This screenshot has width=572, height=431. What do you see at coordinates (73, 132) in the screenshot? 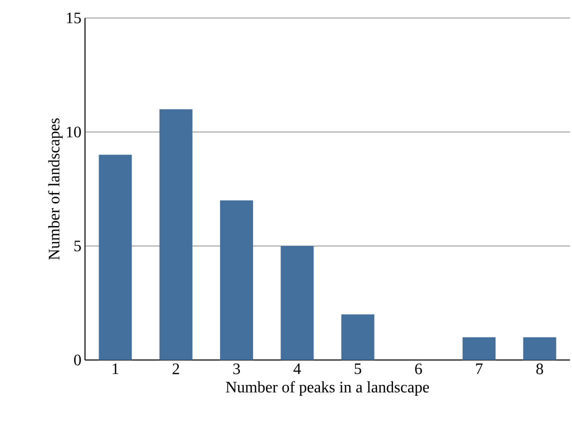
I see `y-tick-label: 10` at bounding box center [73, 132].